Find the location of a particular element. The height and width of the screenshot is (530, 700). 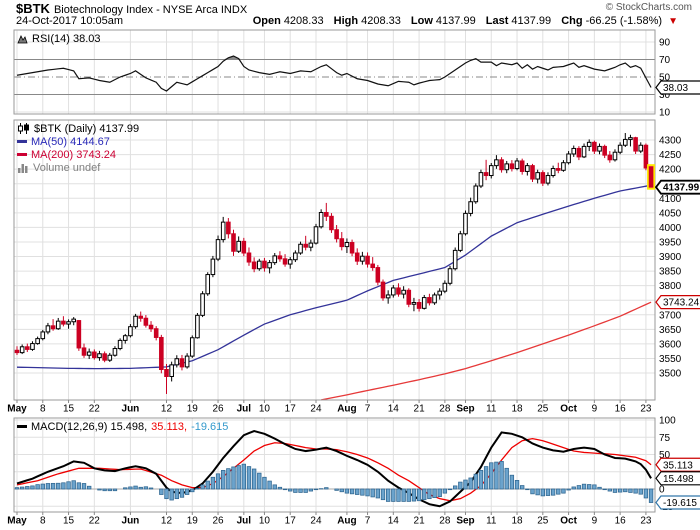

svg-text: 15.498 is located at coordinates (678, 479).